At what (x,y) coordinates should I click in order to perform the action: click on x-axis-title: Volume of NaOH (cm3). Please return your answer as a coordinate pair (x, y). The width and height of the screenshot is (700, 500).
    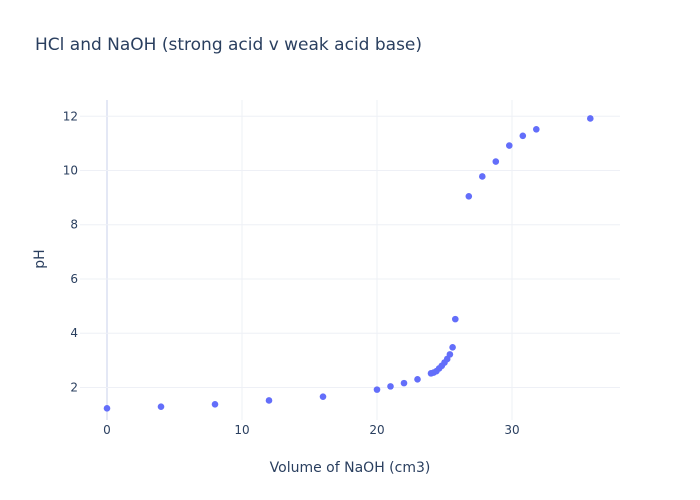
    Looking at the image, I should click on (350, 468).